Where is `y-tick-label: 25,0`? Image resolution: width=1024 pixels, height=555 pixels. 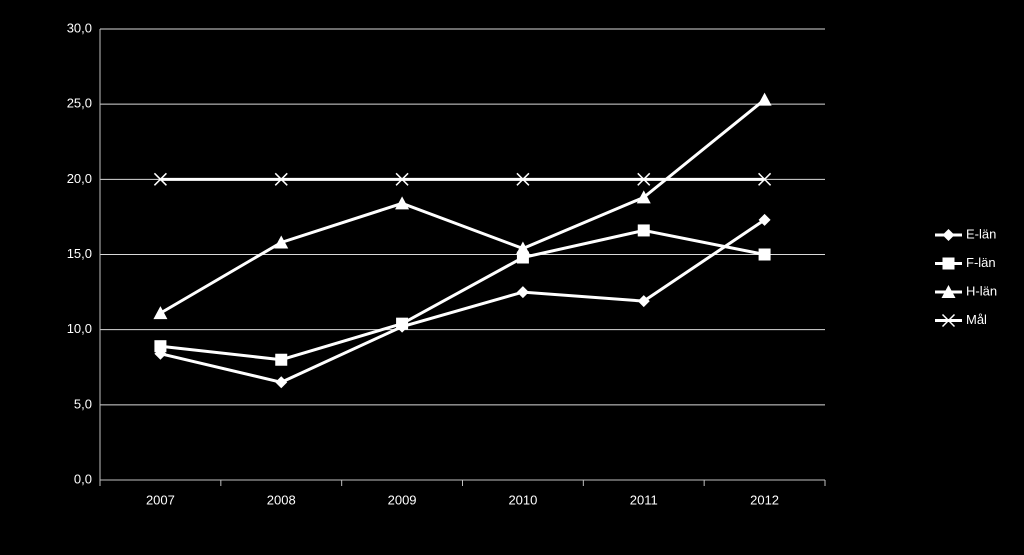
y-tick-label: 25,0 is located at coordinates (79, 103).